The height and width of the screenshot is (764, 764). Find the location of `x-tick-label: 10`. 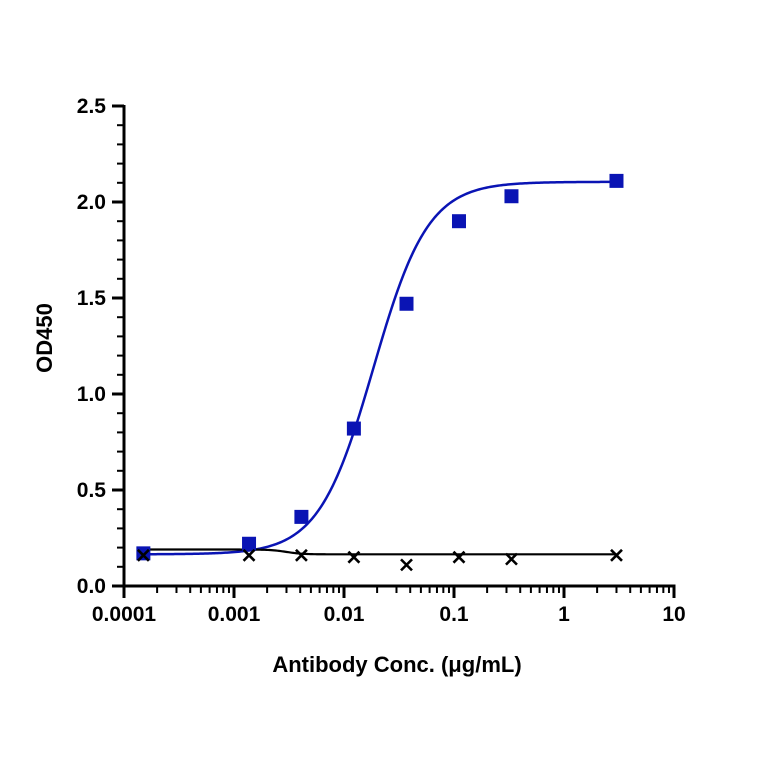

x-tick-label: 10 is located at coordinates (673, 614).